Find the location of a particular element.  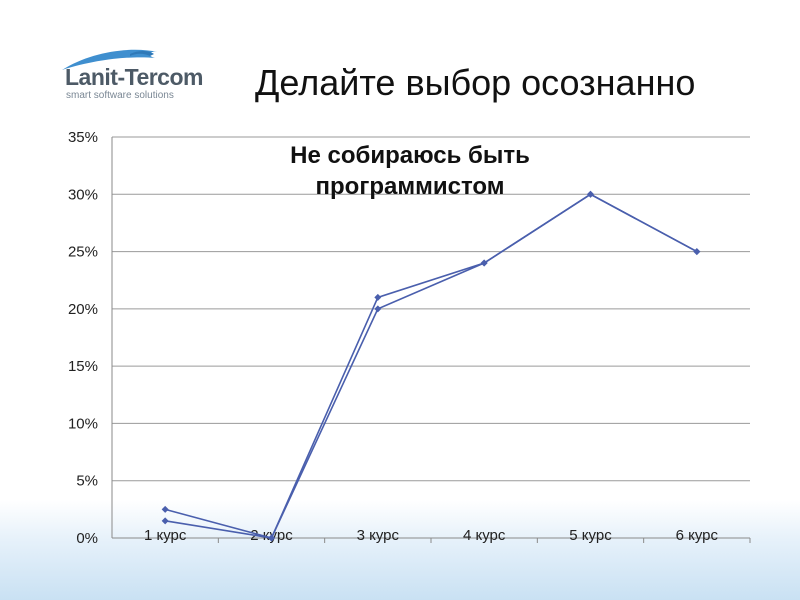

y-tick-label: 0% is located at coordinates (87, 538).